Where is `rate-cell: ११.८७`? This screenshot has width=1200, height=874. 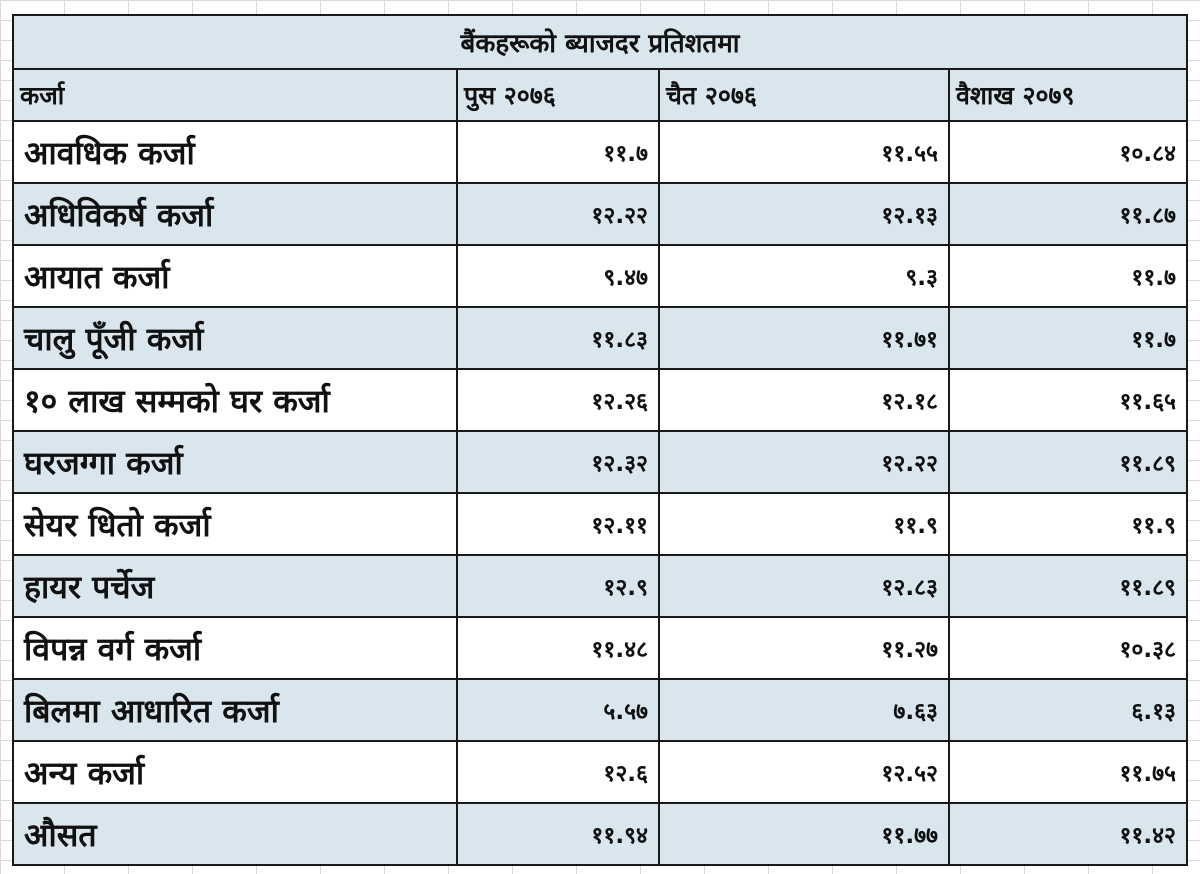 rate-cell: ११.८७ is located at coordinates (1068, 214).